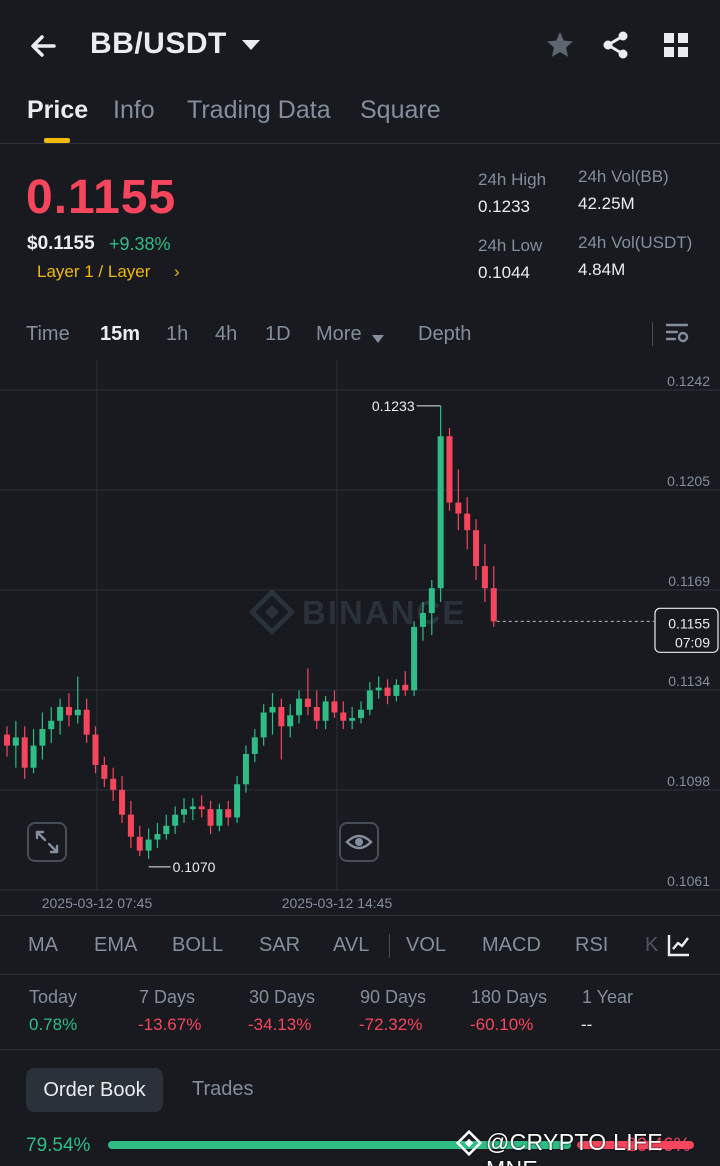 The height and width of the screenshot is (1166, 720). Describe the element at coordinates (623, 176) in the screenshot. I see `vol-base-label: 24h Vol(BB)` at that location.